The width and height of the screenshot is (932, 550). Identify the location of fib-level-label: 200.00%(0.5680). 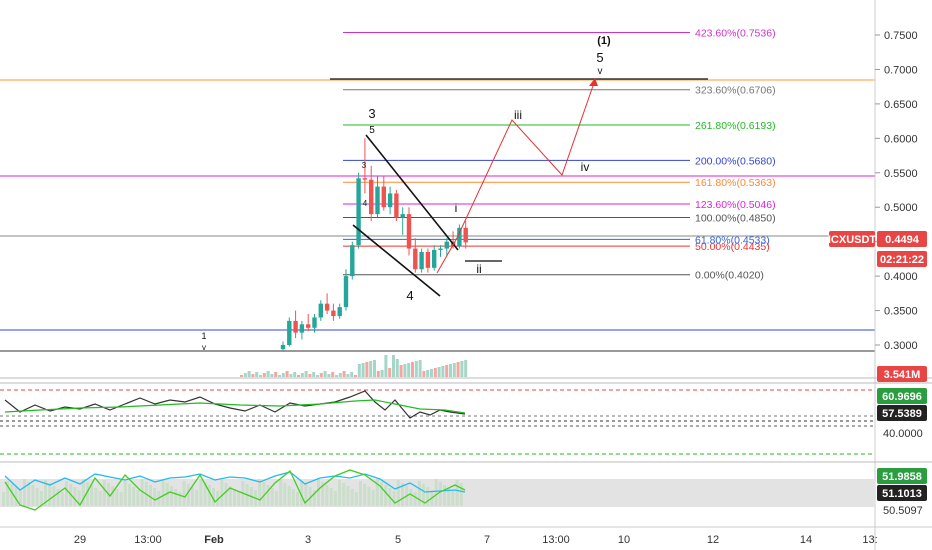
(735, 161).